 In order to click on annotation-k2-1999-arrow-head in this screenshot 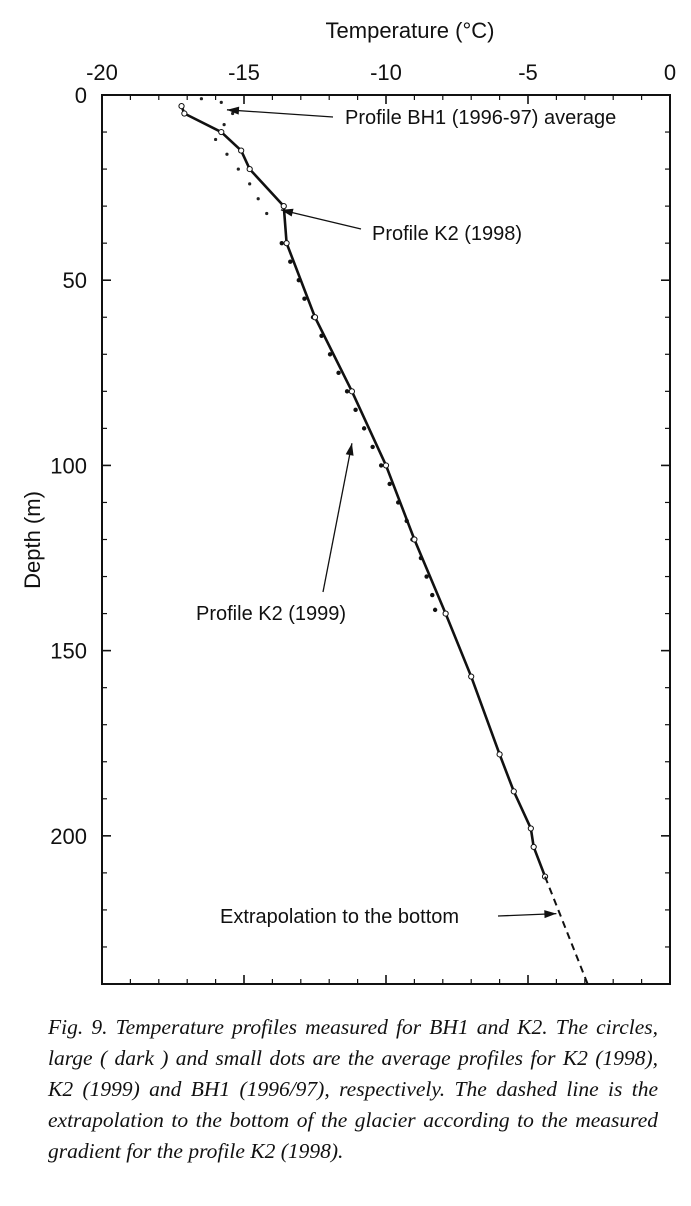, I will do `click(349, 449)`.